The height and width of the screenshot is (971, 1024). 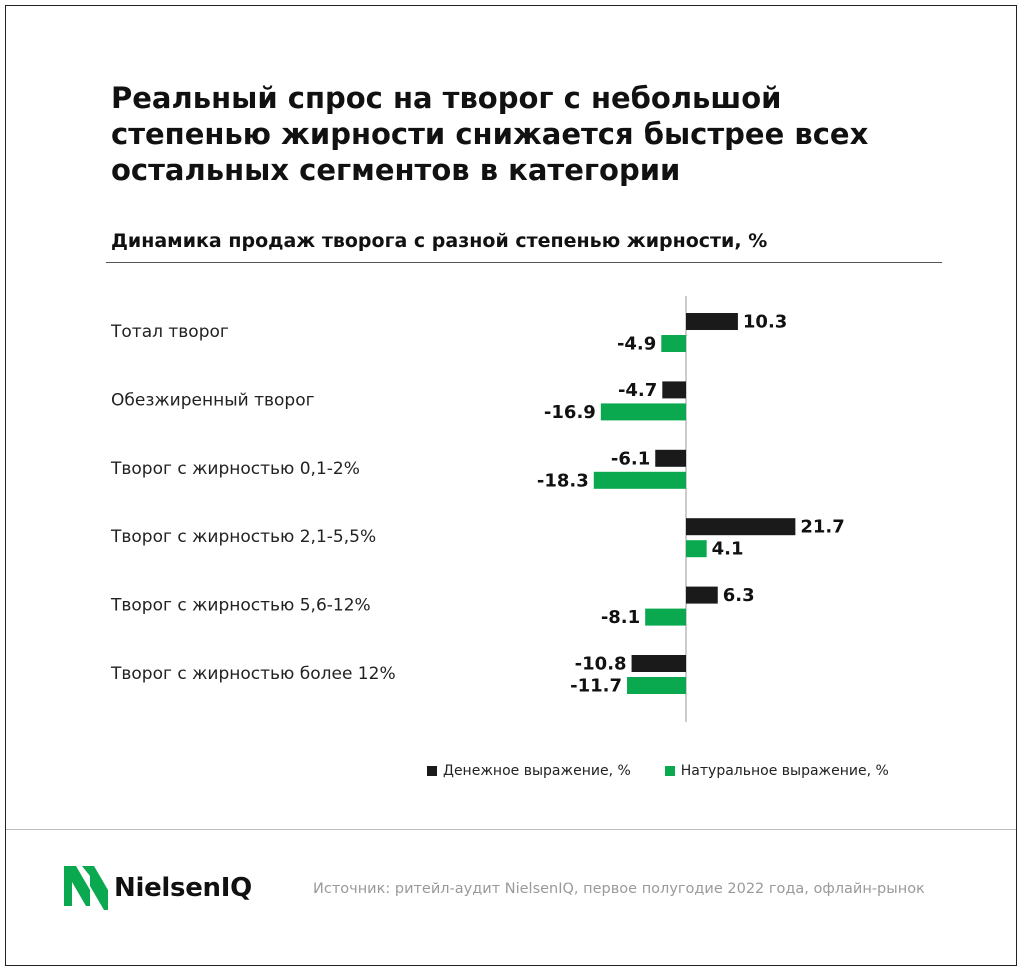 I want to click on legend-item-money: Денежное выражение, %, so click(x=529, y=771).